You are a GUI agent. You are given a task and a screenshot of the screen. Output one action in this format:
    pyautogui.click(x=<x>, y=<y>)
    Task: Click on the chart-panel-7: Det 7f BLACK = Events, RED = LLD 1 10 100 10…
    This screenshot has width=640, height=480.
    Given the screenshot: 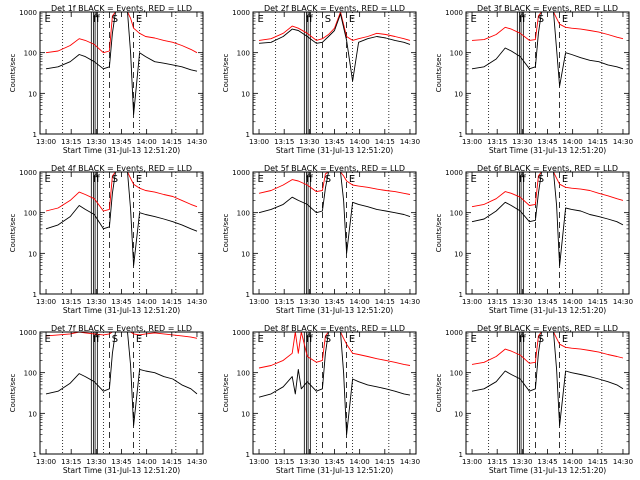 What is the action you would take?
    pyautogui.click(x=108, y=399)
    